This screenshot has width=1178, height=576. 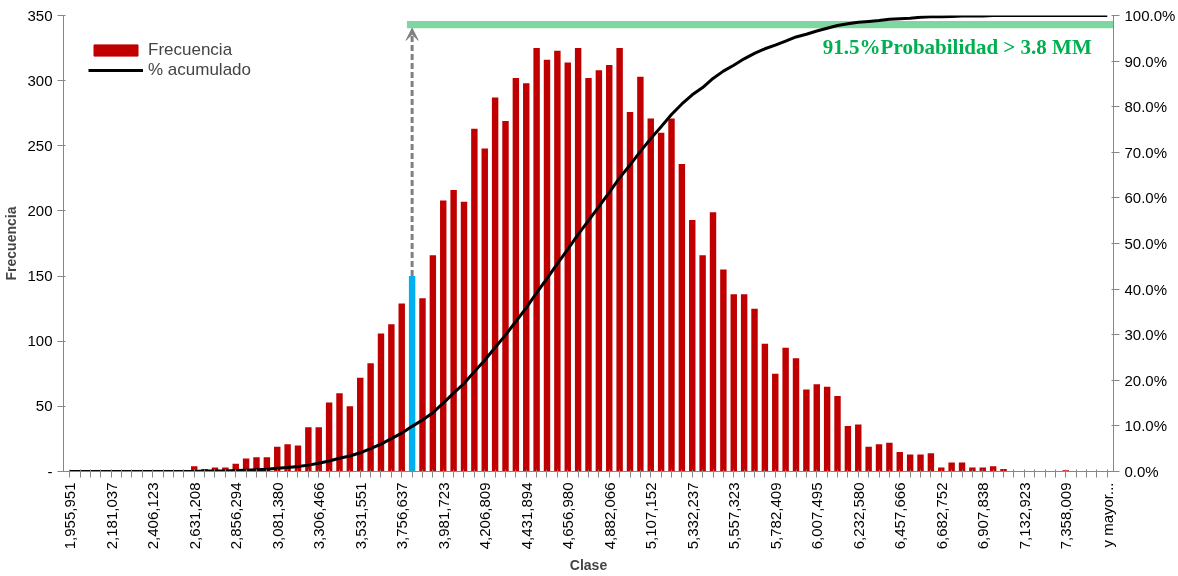 I want to click on y2-tick-label: 70.0%, so click(x=1146, y=152).